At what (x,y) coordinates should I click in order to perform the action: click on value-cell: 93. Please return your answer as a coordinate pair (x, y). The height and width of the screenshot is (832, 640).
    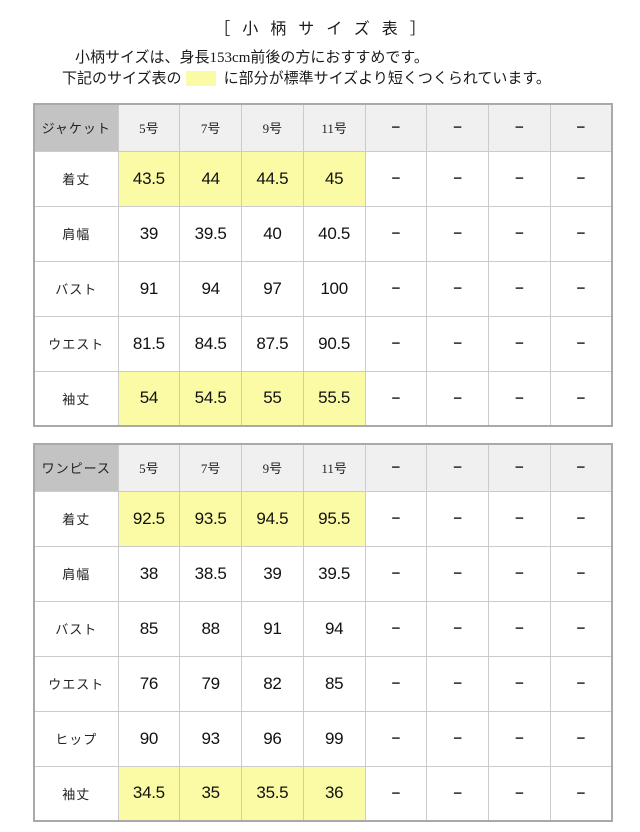
    Looking at the image, I should click on (210, 738).